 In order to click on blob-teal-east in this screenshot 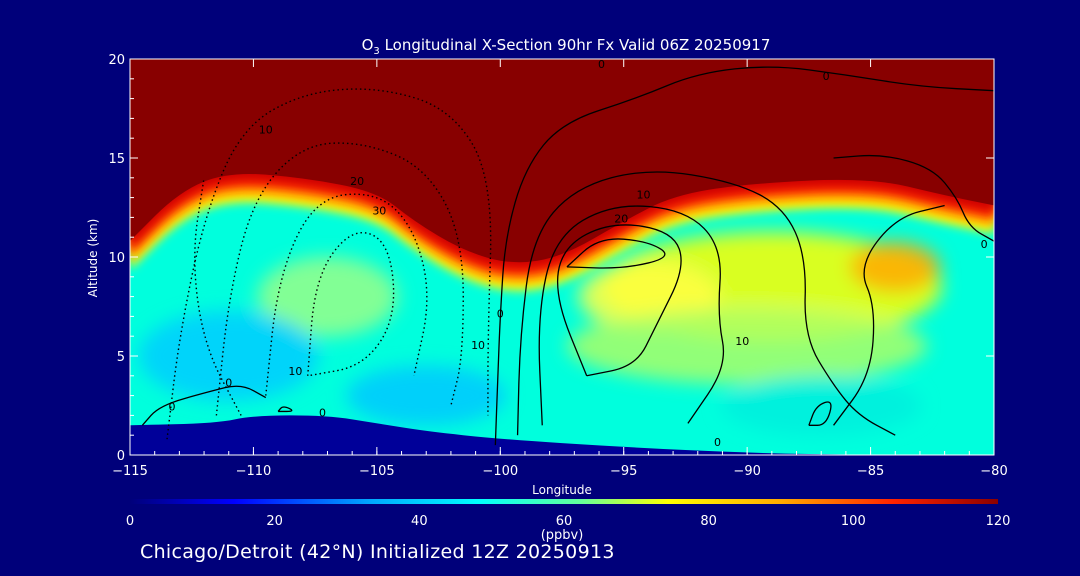, I will do `click(821, 405)`.